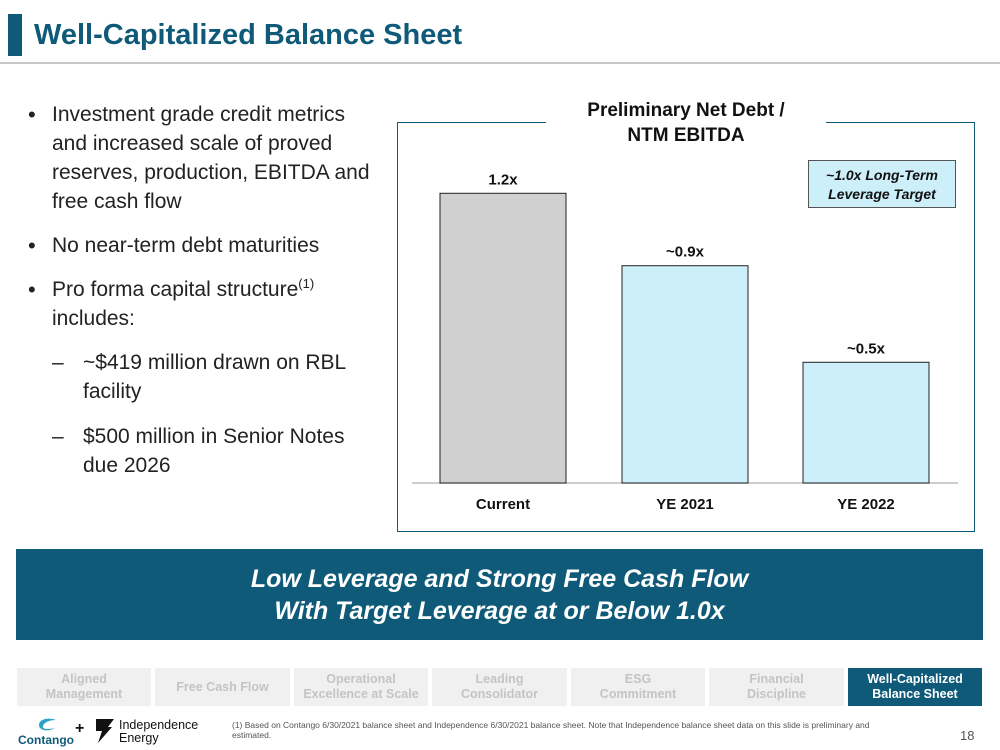 The width and height of the screenshot is (1000, 750). I want to click on nav-tab-aligned-management: Aligned Management, so click(84, 687).